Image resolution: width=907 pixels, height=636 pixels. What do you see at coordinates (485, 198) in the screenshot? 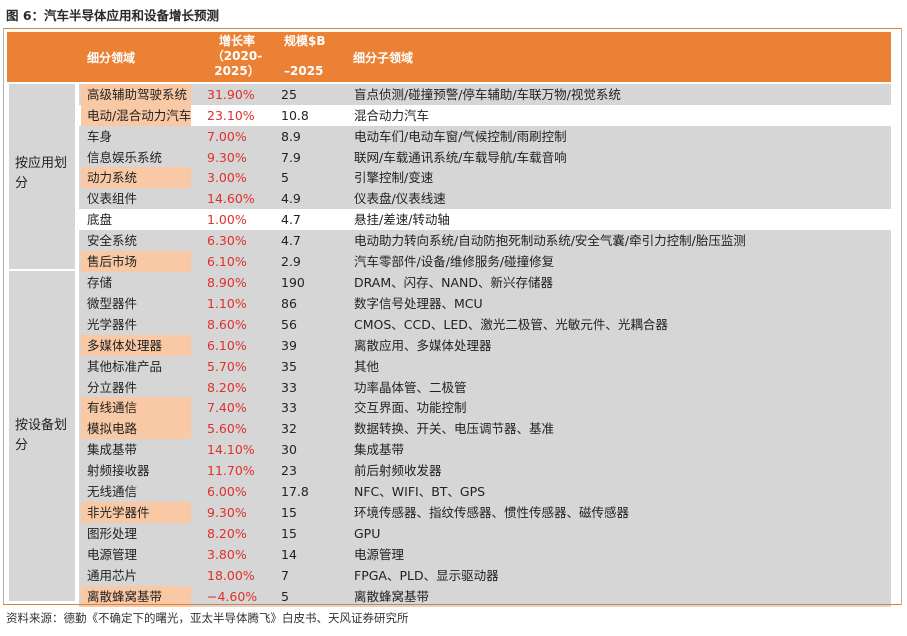
I see `table-row: 仪表组件 14.60% 4.9 仪表盘/仪表线速` at bounding box center [485, 198].